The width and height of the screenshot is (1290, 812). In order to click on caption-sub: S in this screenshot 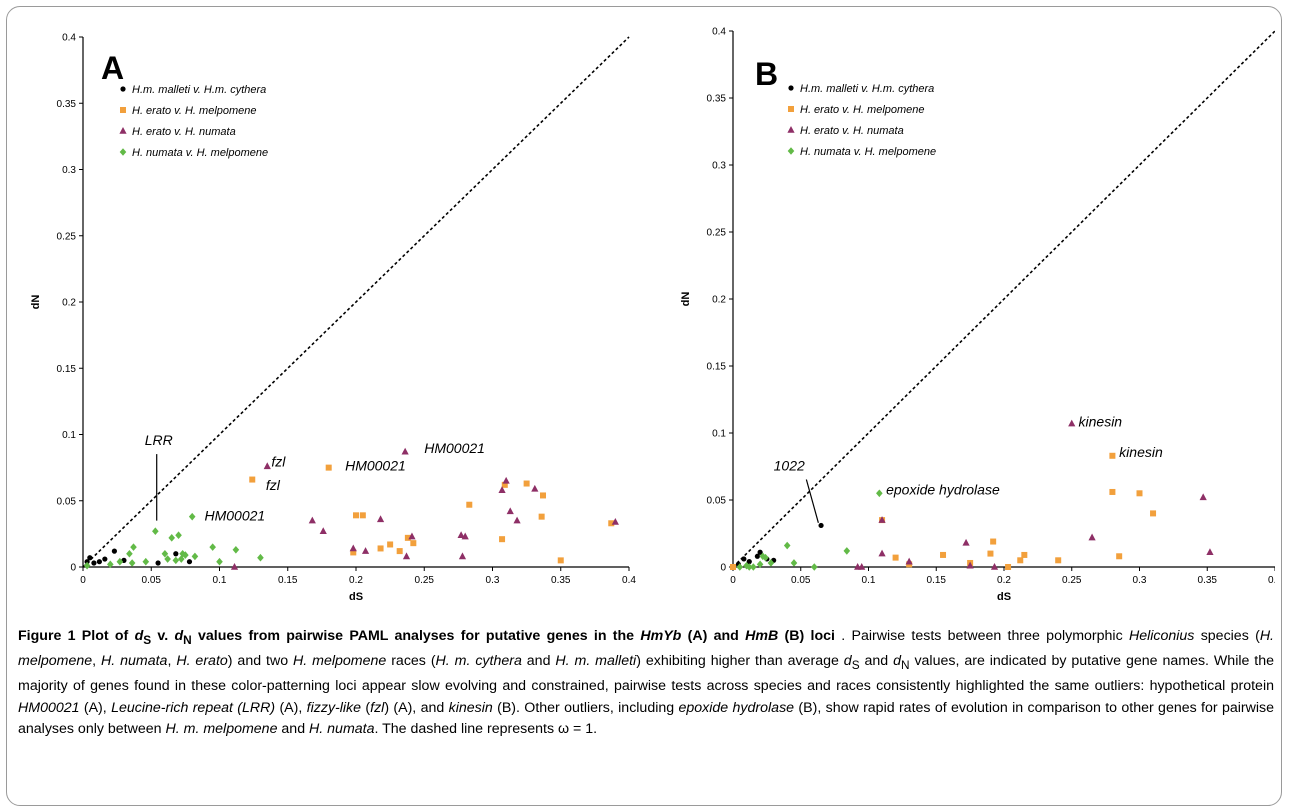, I will do `click(147, 639)`.